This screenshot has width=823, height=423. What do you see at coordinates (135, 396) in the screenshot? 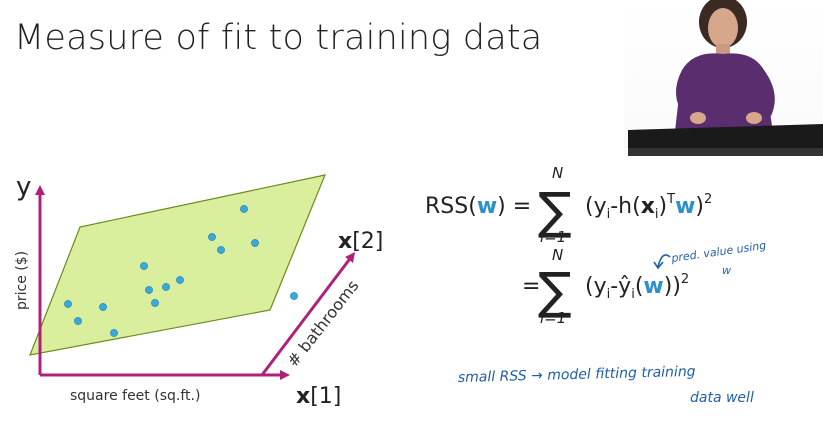
I see `x1-axis-label: square feet (sq.ft.)` at bounding box center [135, 396].